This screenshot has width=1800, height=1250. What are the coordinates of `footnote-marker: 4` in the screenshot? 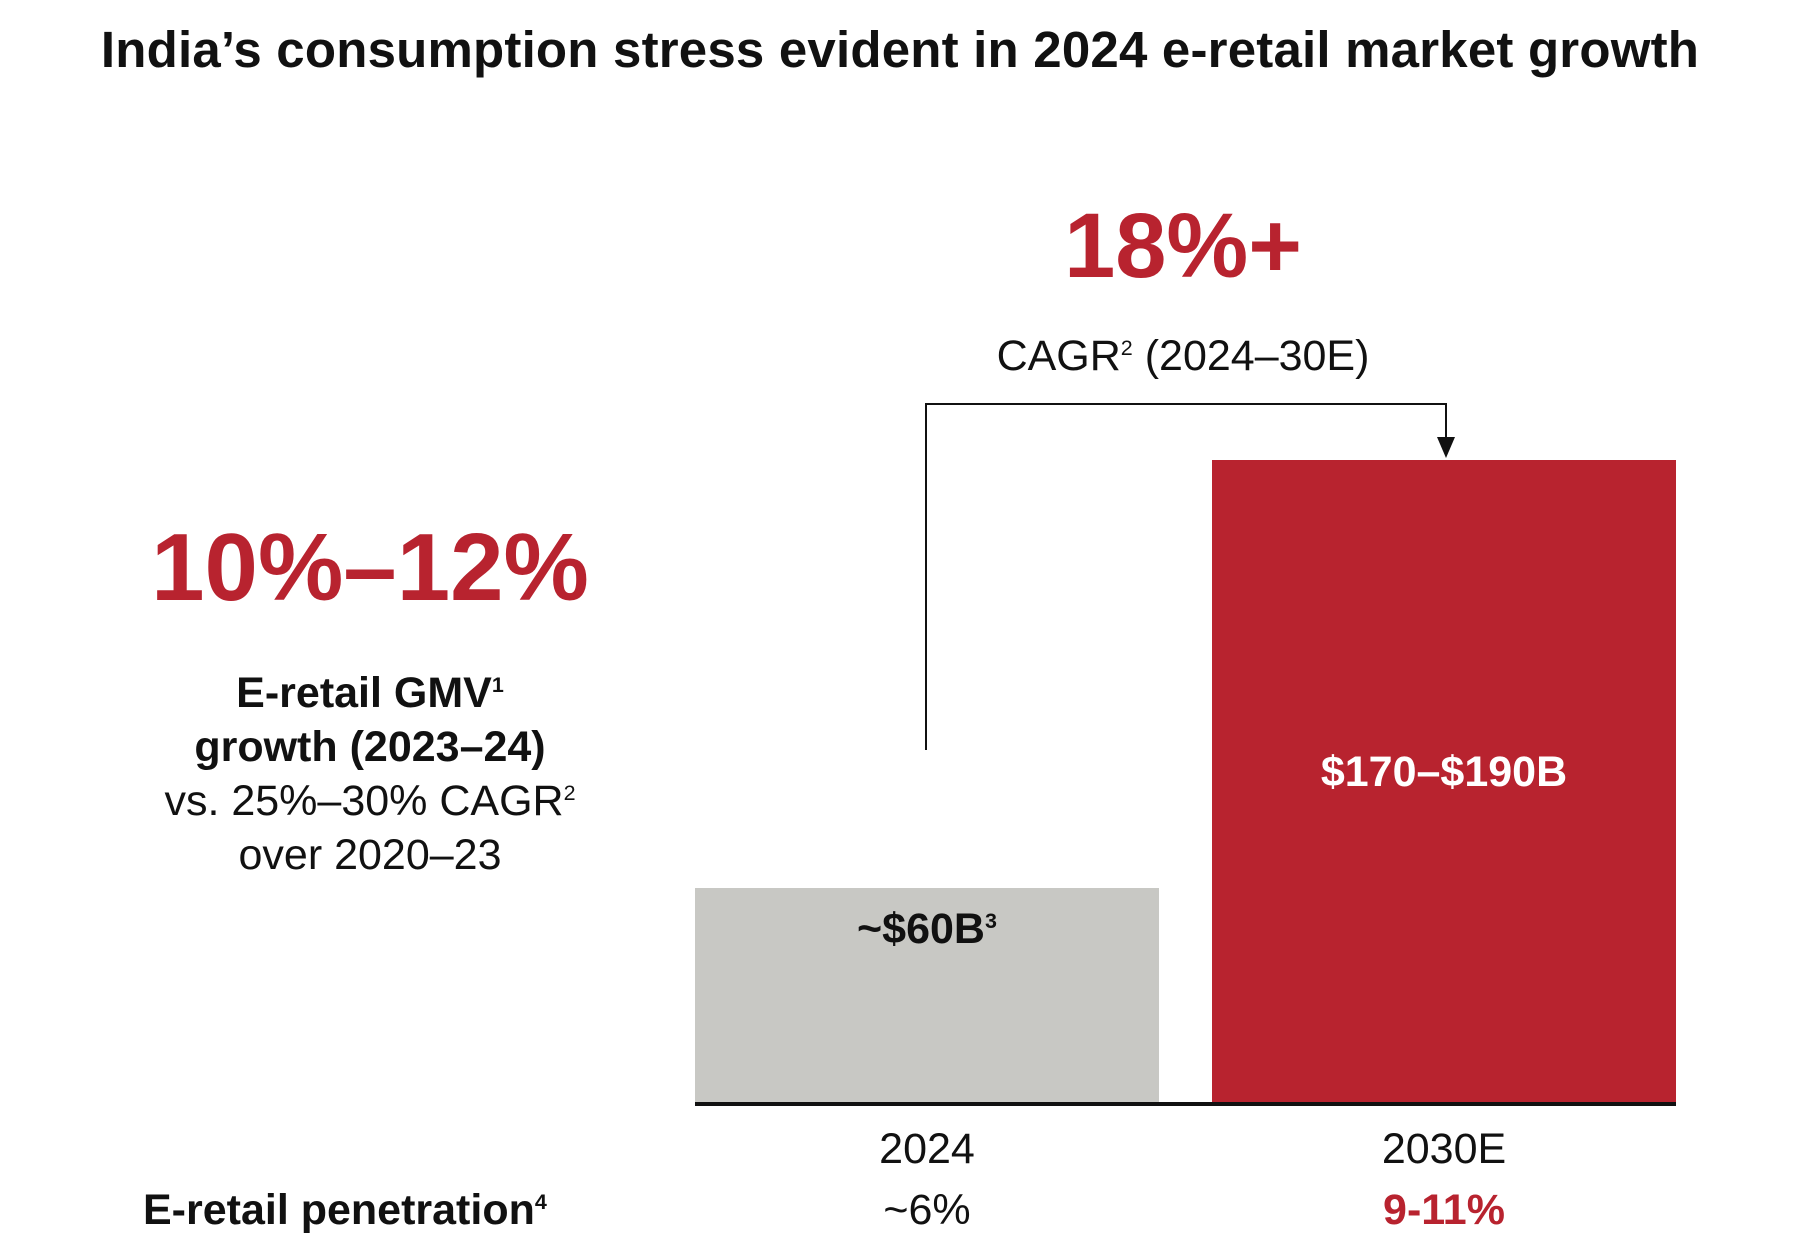 It's located at (540, 1201).